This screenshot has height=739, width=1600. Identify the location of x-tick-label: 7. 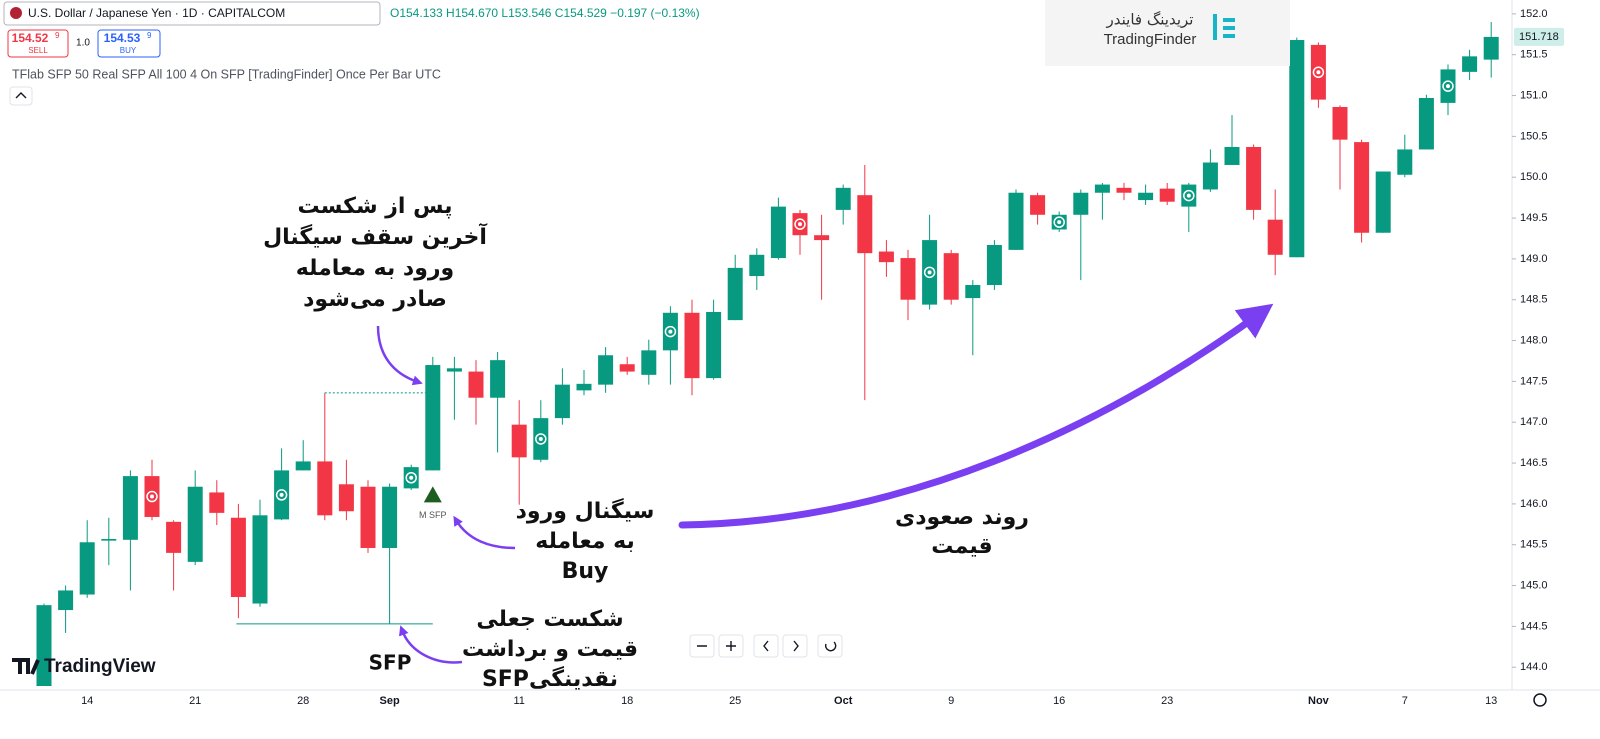
(1405, 701).